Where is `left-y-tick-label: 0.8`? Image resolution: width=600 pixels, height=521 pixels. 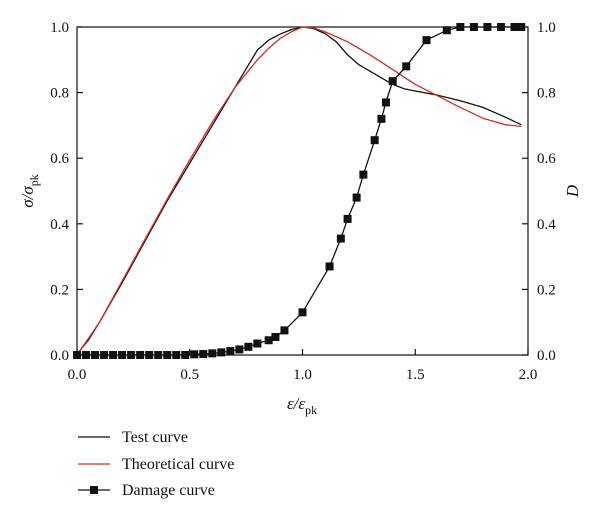 left-y-tick-label: 0.8 is located at coordinates (59, 94).